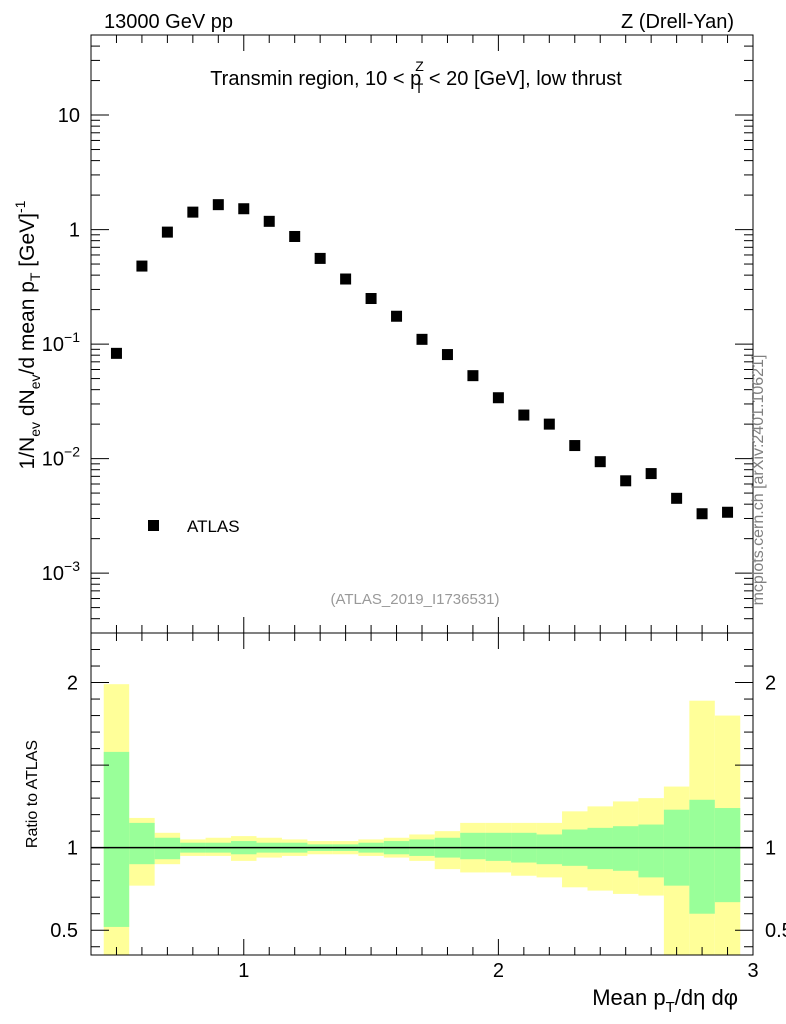 Image resolution: width=786 pixels, height=1024 pixels. I want to click on energy-label: 13000 GeV pp, so click(168, 22).